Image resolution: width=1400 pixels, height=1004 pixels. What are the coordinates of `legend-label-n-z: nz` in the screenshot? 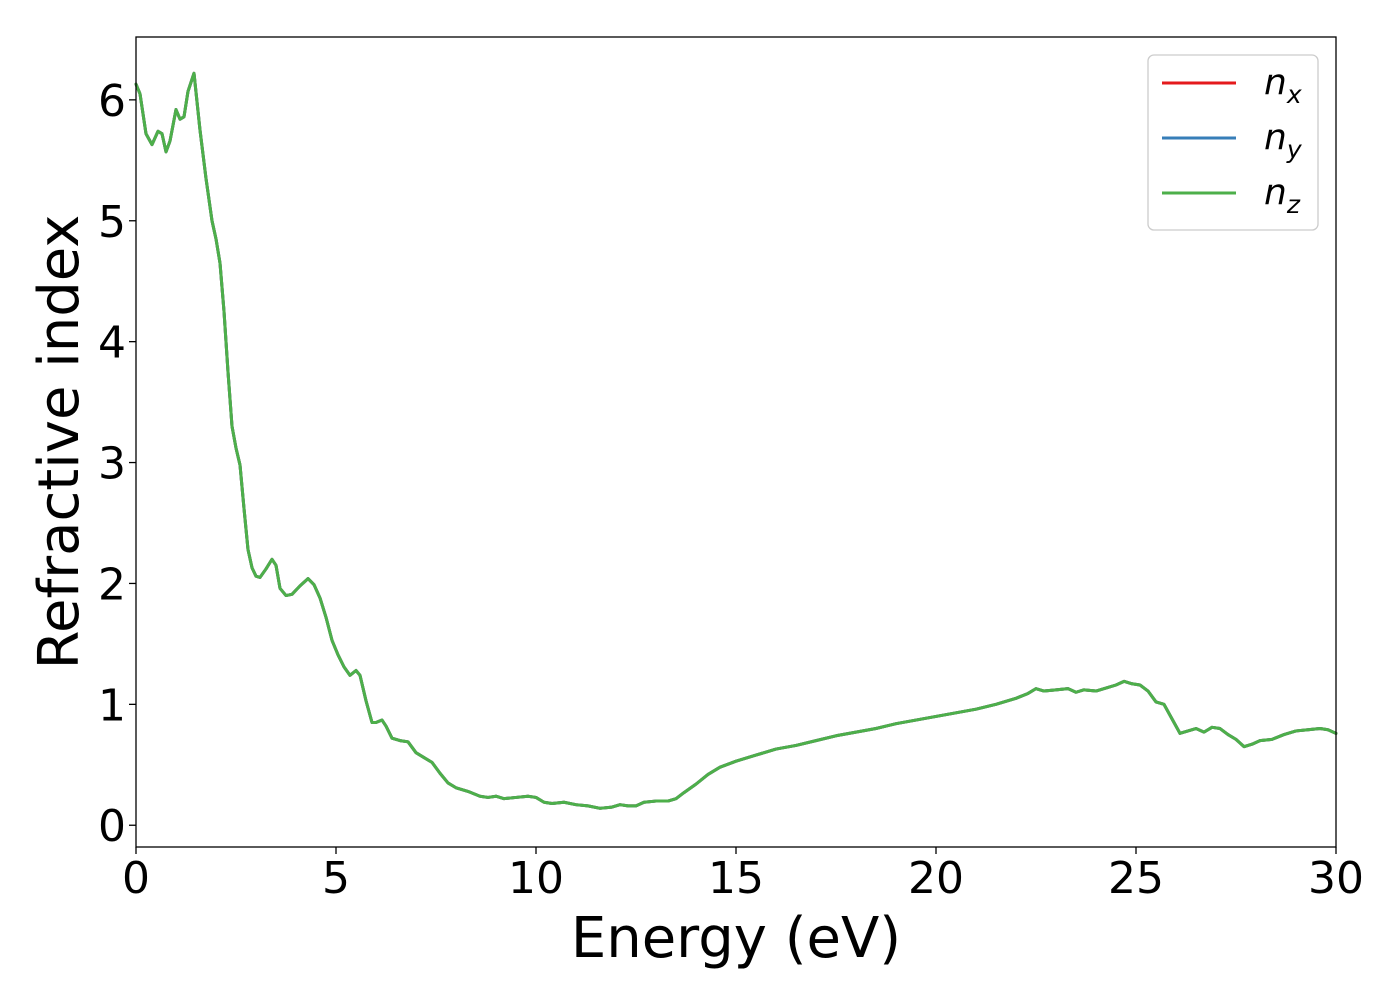 It's located at (1282, 195).